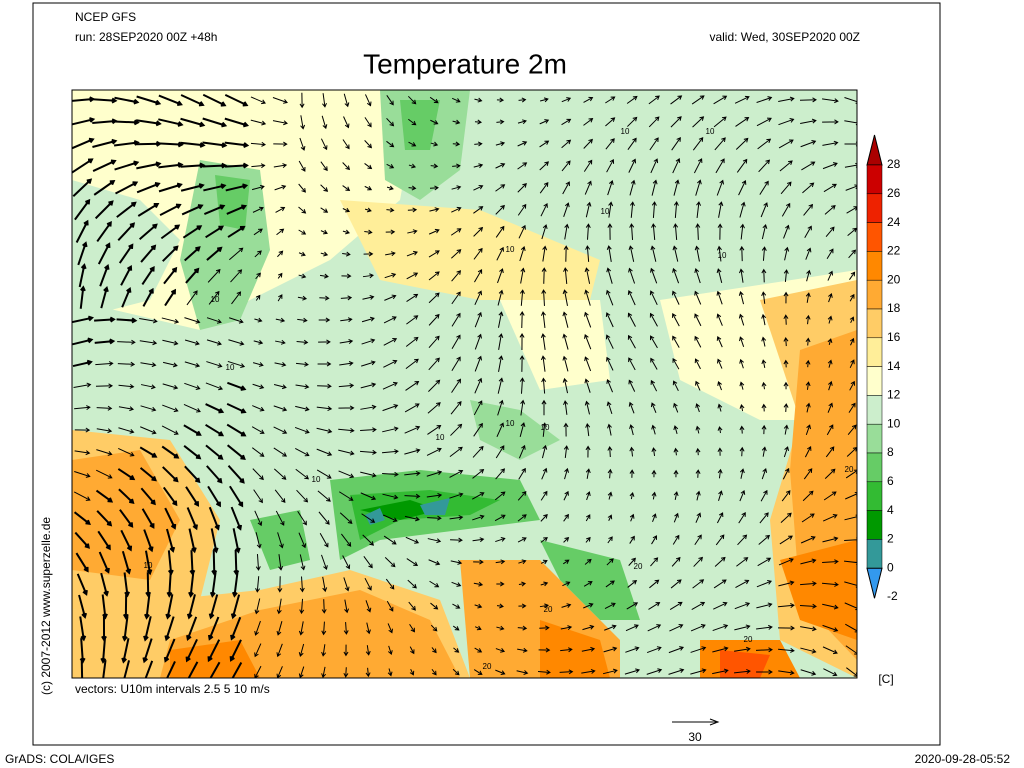 This screenshot has width=1024, height=768. What do you see at coordinates (894, 423) in the screenshot?
I see `colorbar-label: 10` at bounding box center [894, 423].